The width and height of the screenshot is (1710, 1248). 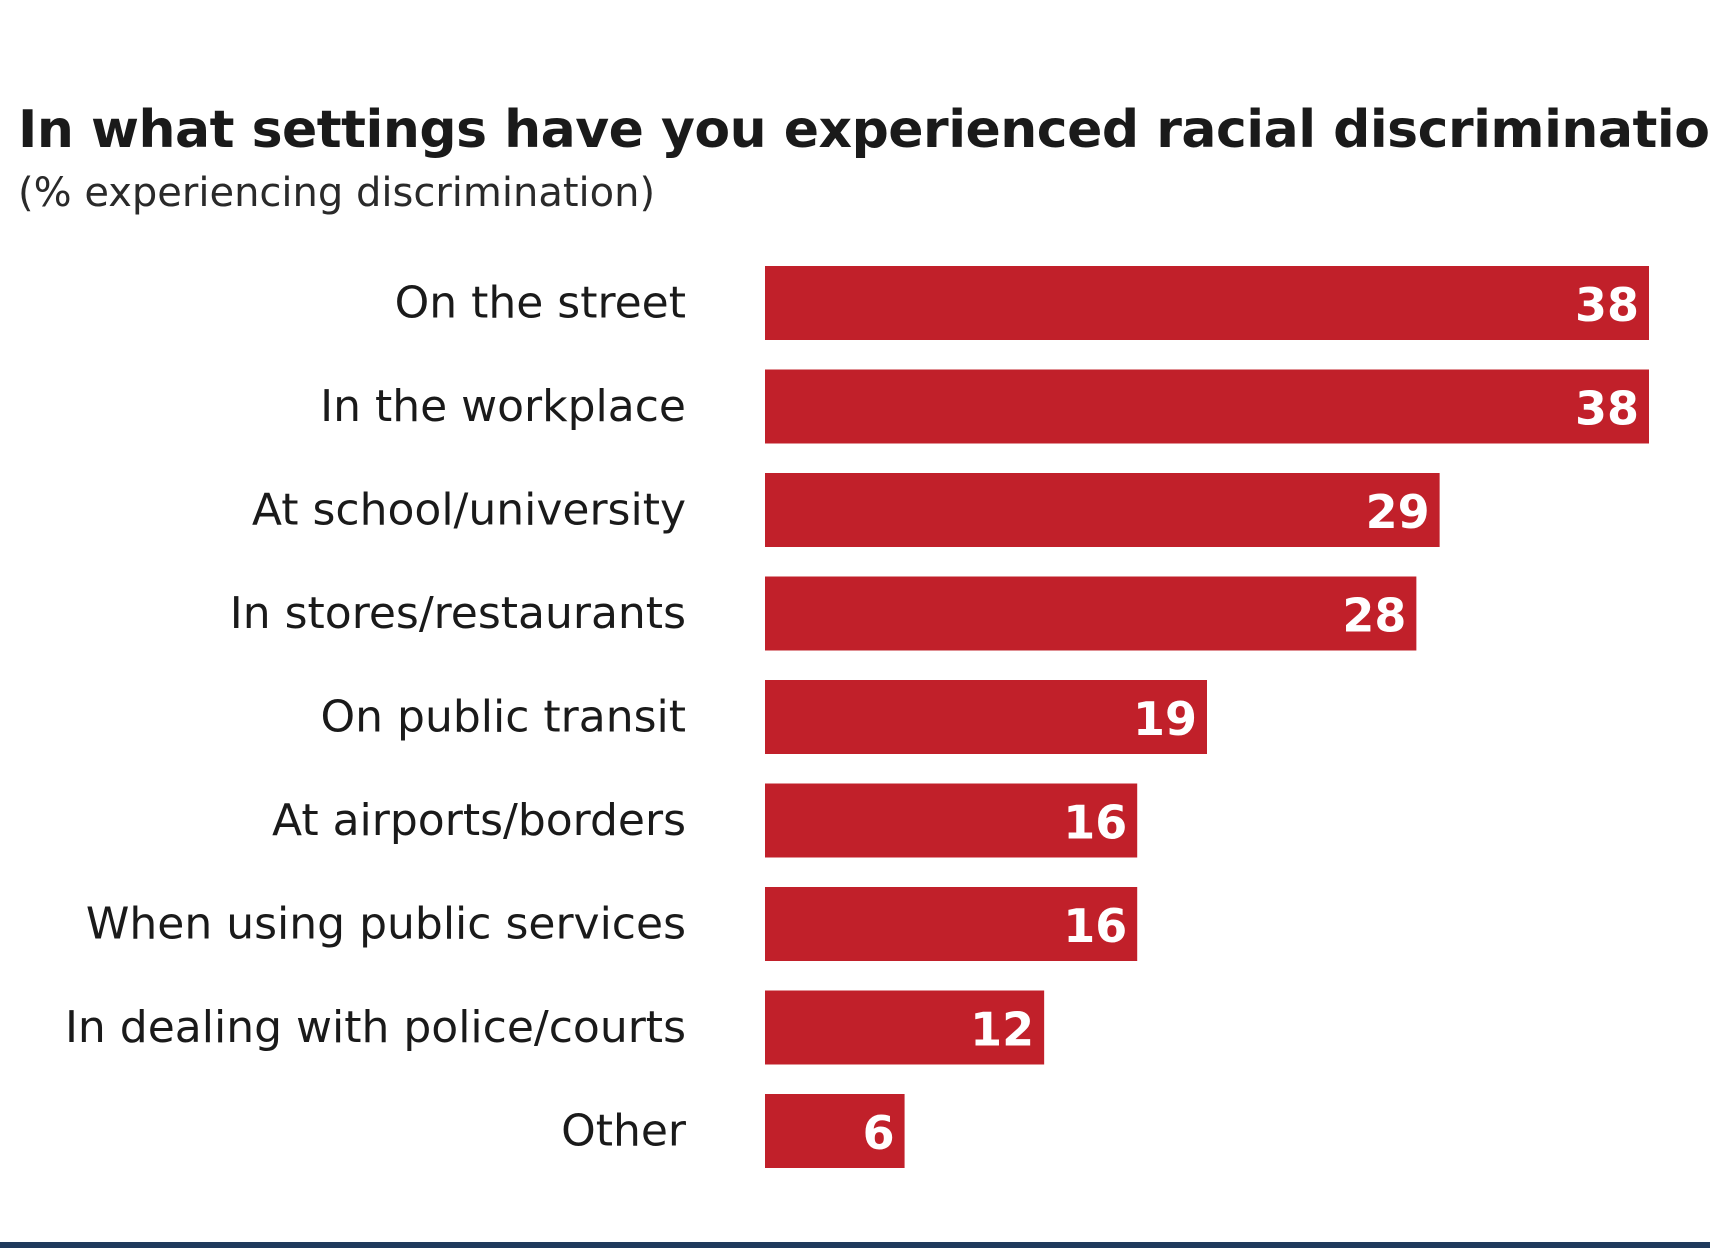 What do you see at coordinates (733, 1131) in the screenshot?
I see `bar-row: Other 6` at bounding box center [733, 1131].